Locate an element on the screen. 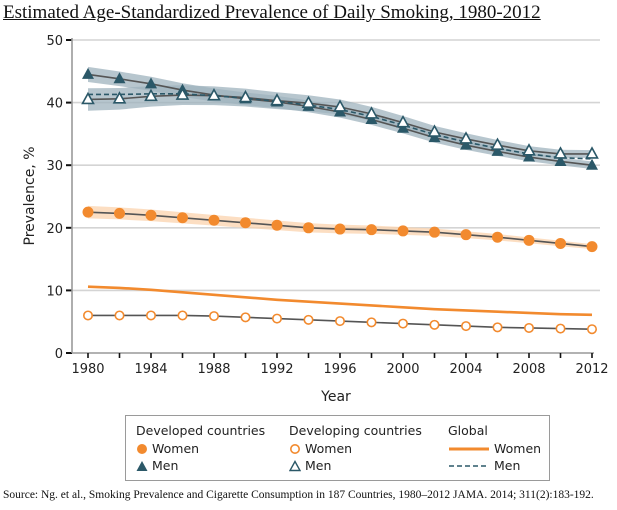 Image resolution: width=617 pixels, height=510 pixels. y-tick-label: 40 is located at coordinates (54, 104).